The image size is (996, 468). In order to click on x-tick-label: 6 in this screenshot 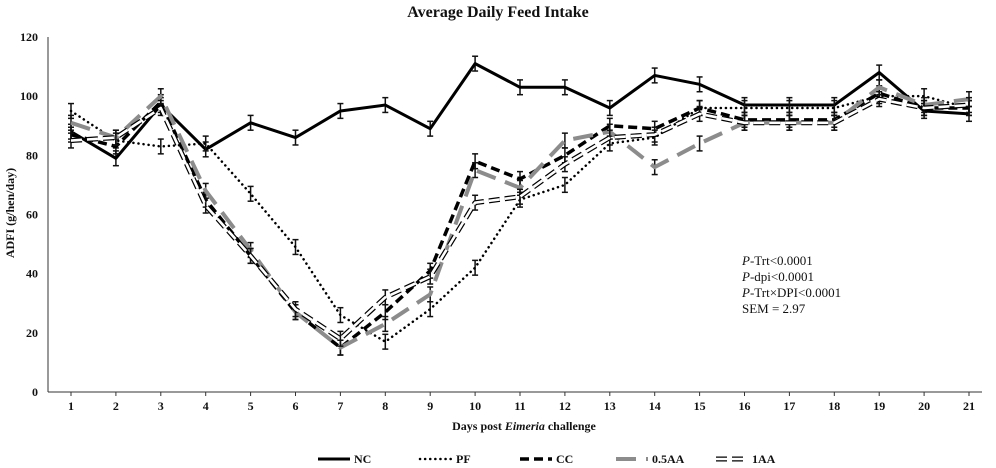, I will do `click(296, 406)`.